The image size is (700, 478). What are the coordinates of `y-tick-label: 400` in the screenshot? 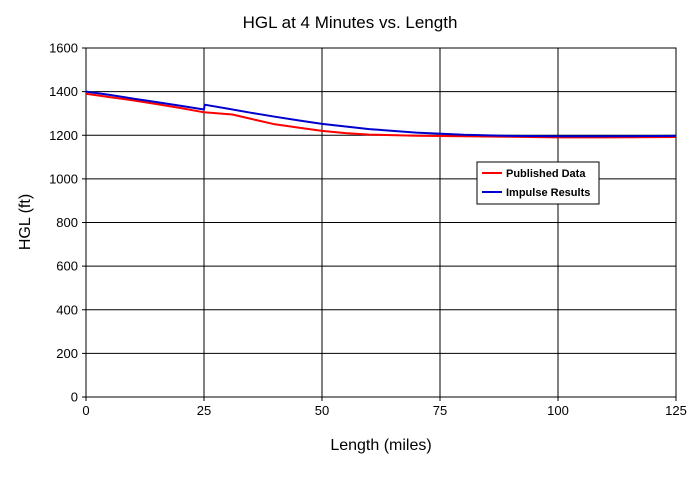 It's located at (67, 309).